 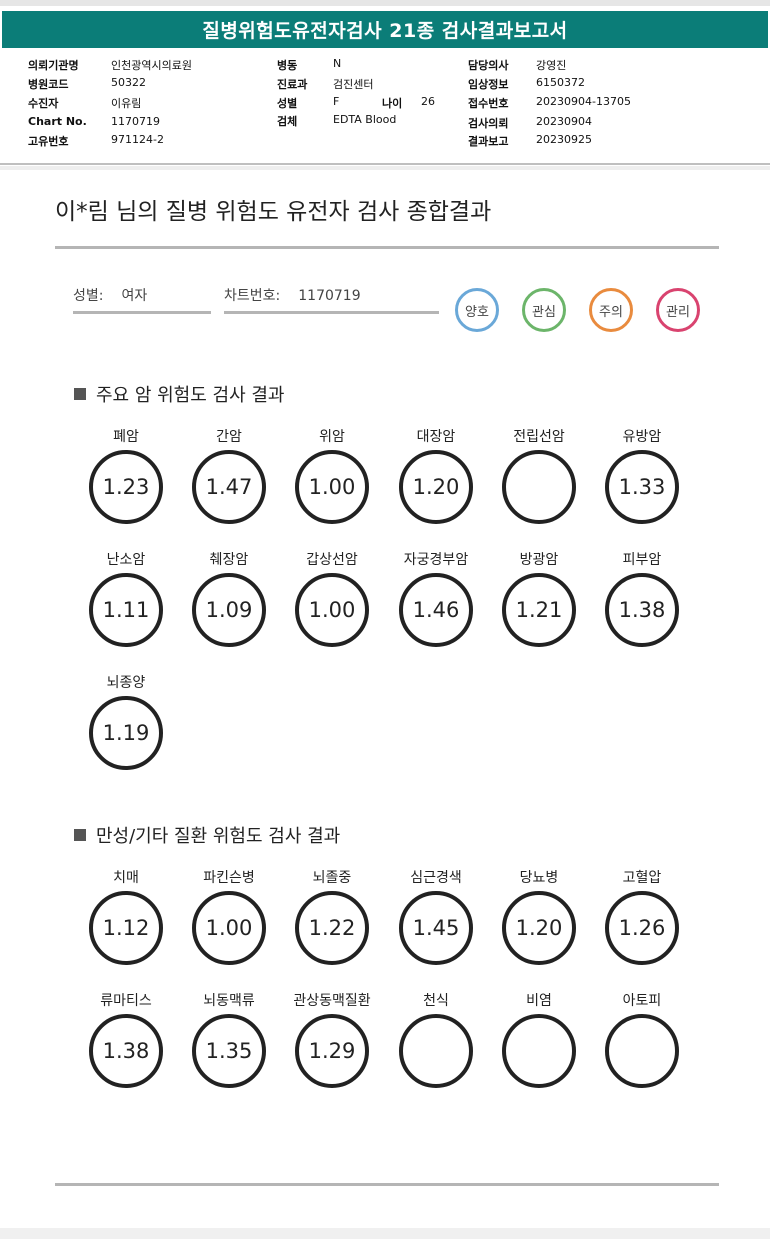 I want to click on chart-number-value: 1170719, so click(x=329, y=296).